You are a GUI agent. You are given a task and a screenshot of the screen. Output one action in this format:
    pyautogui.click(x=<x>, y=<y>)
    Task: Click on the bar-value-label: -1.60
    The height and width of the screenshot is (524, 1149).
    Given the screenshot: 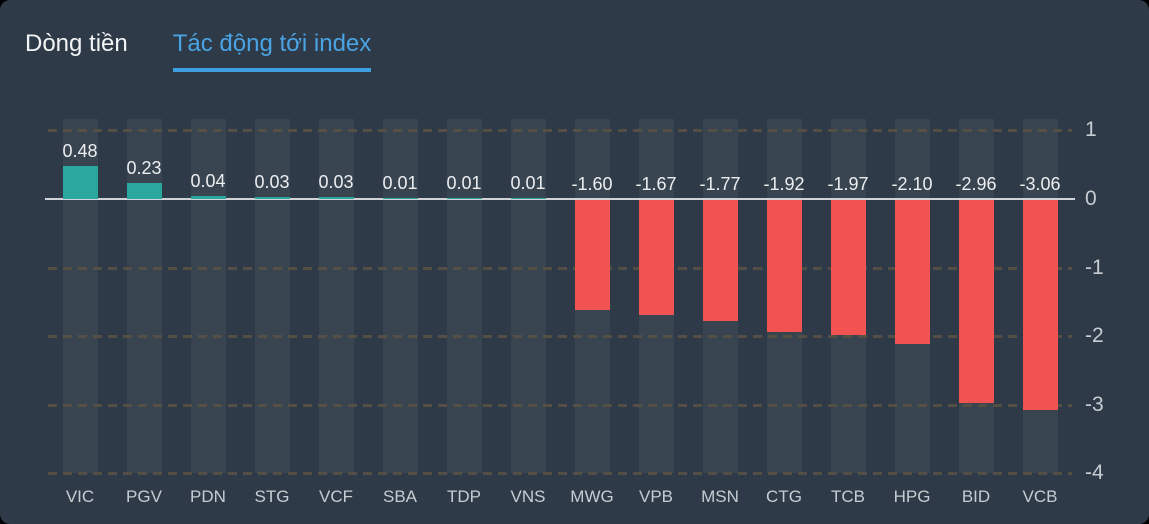 What is the action you would take?
    pyautogui.click(x=592, y=184)
    